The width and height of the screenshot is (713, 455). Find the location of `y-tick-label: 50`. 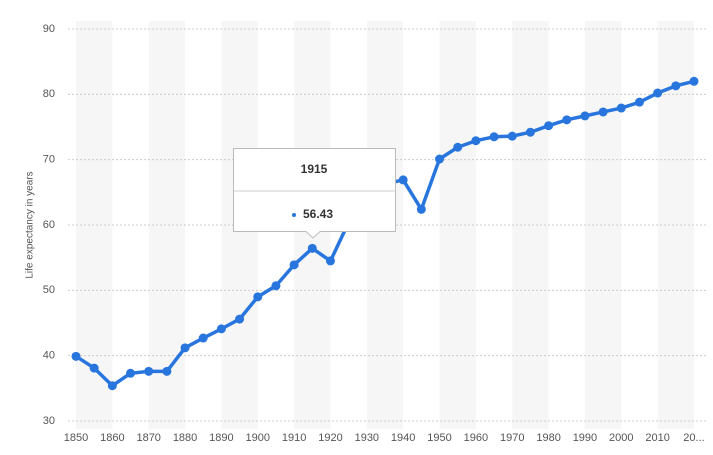

y-tick-label: 50 is located at coordinates (49, 290).